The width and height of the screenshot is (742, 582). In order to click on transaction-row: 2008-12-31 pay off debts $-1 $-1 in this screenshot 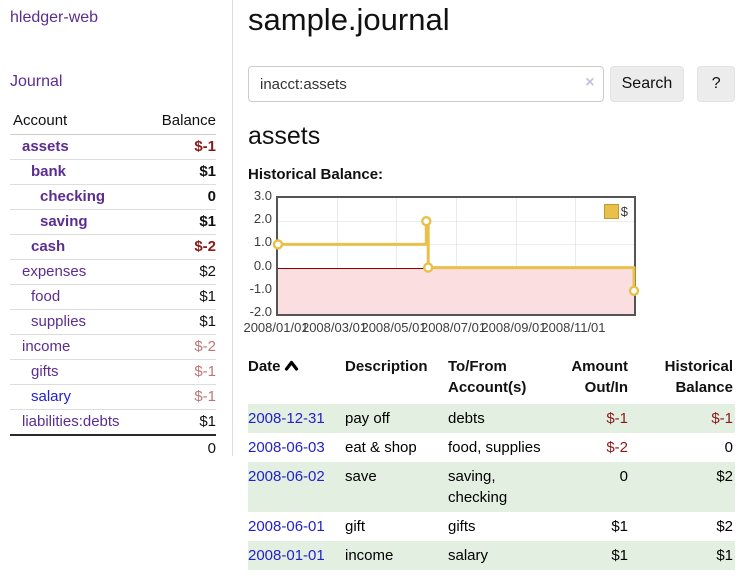, I will do `click(491, 418)`.